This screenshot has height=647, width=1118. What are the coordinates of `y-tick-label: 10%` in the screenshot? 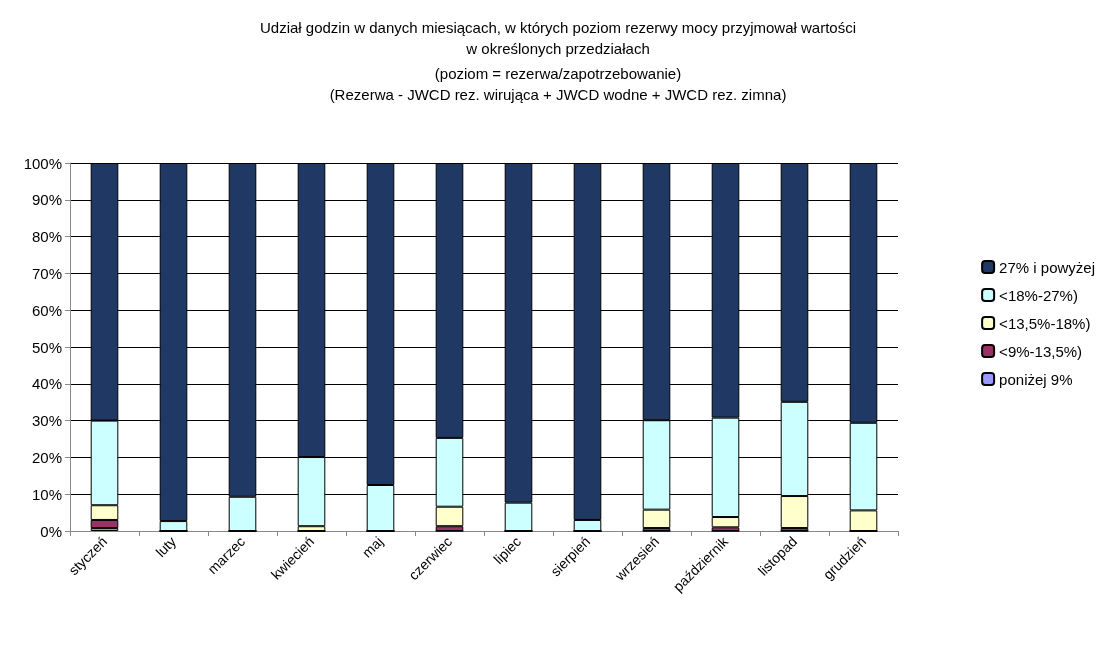 It's located at (46, 494).